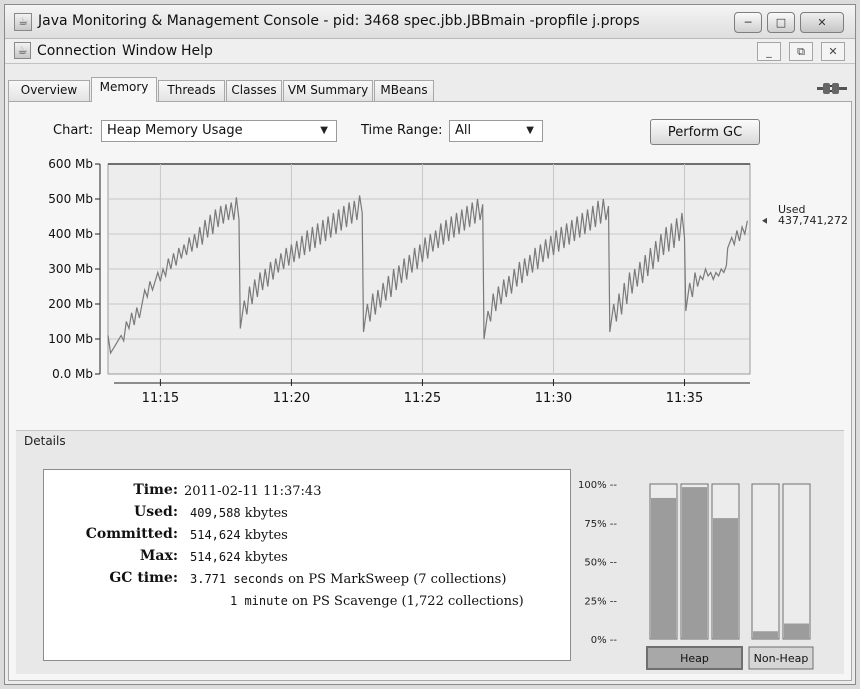 The height and width of the screenshot is (689, 860). Describe the element at coordinates (684, 398) in the screenshot. I see `x-tick-label: 11:35` at that location.